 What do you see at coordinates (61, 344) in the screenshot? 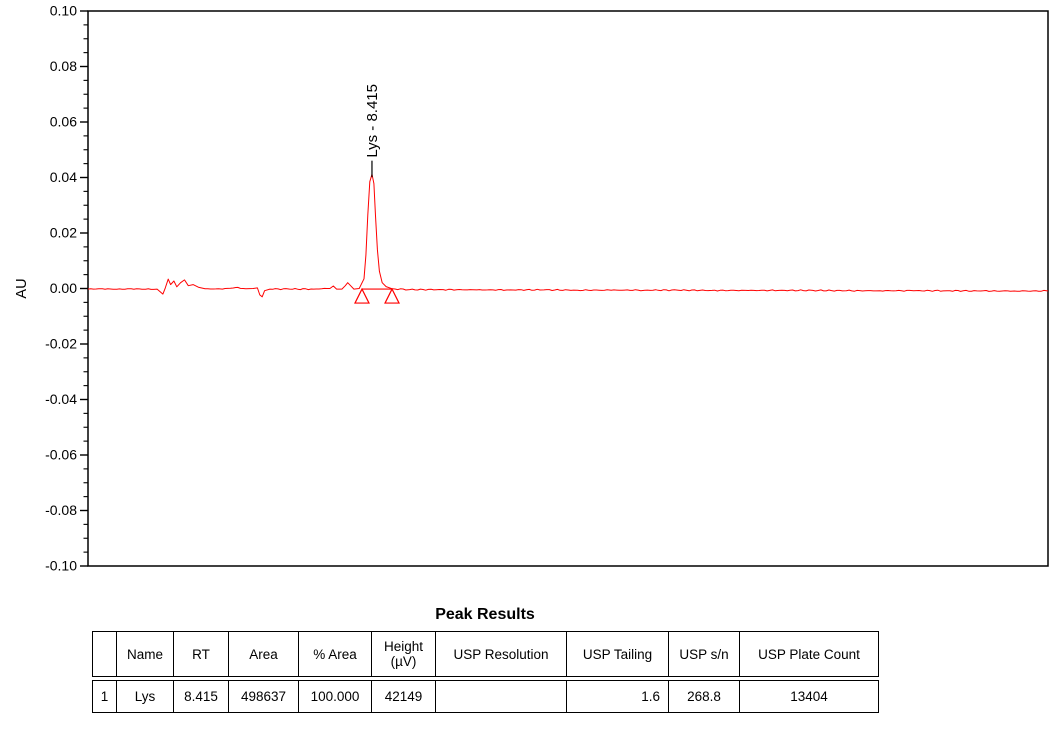
I see `y-tick-label: -0.02` at bounding box center [61, 344].